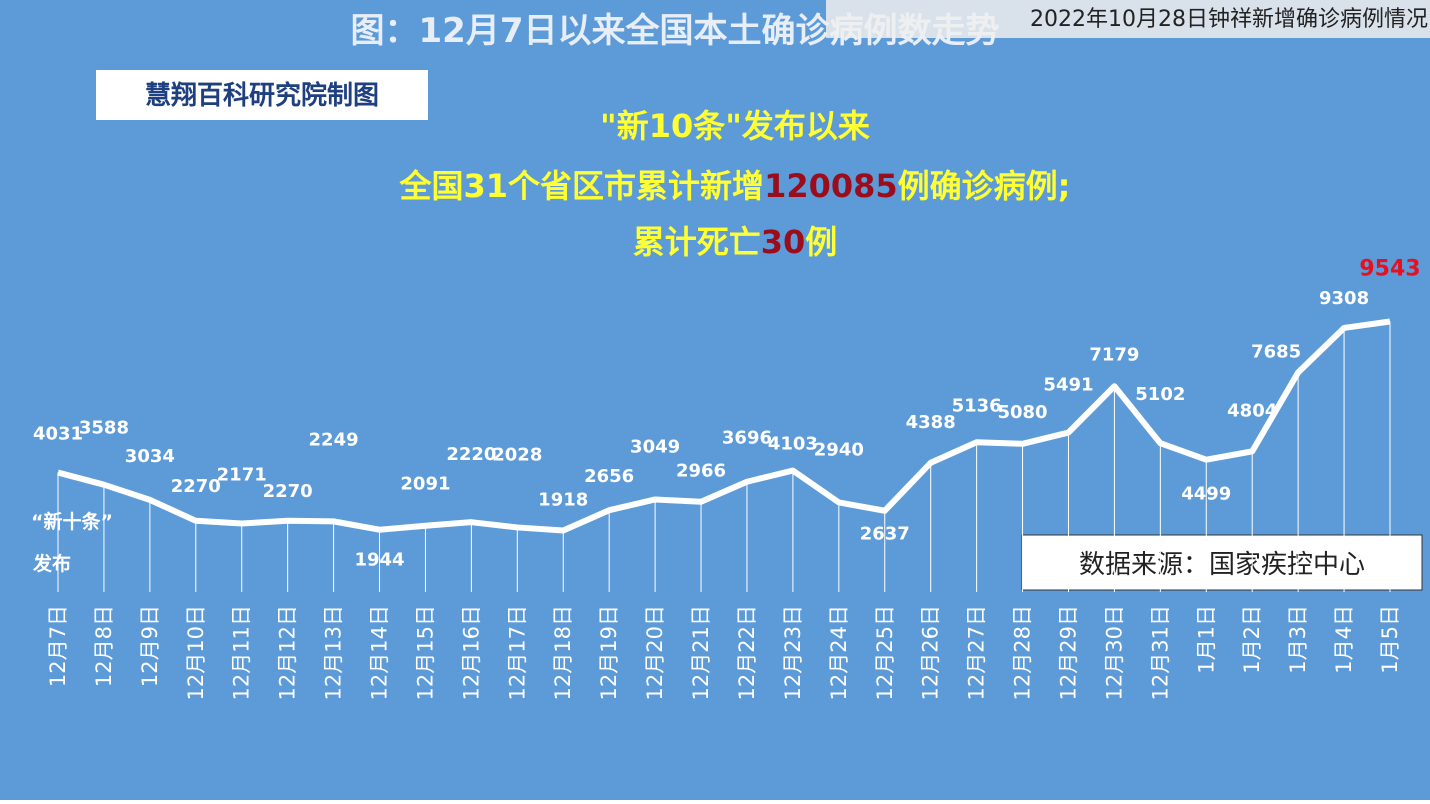 This screenshot has width=1430, height=804. What do you see at coordinates (1206, 639) in the screenshot?
I see `x-tick-label: 1月1日` at bounding box center [1206, 639].